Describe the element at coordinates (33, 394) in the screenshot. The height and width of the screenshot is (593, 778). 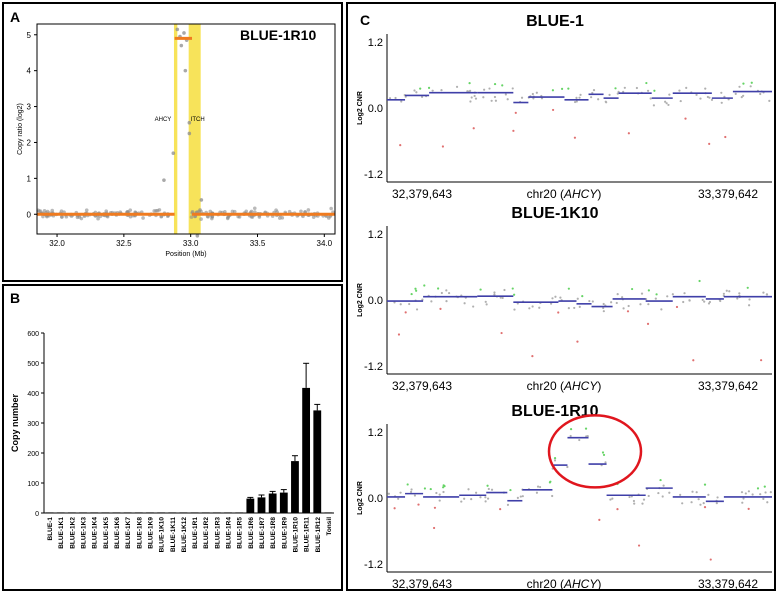
I see `y-tick-label: 400` at that location.